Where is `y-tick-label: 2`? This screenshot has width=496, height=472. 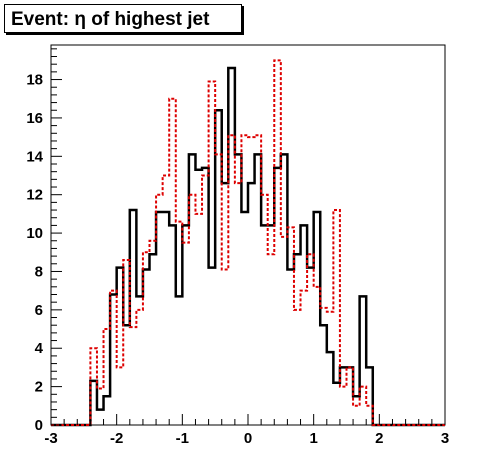 y-tick-label: 2 is located at coordinates (39, 387).